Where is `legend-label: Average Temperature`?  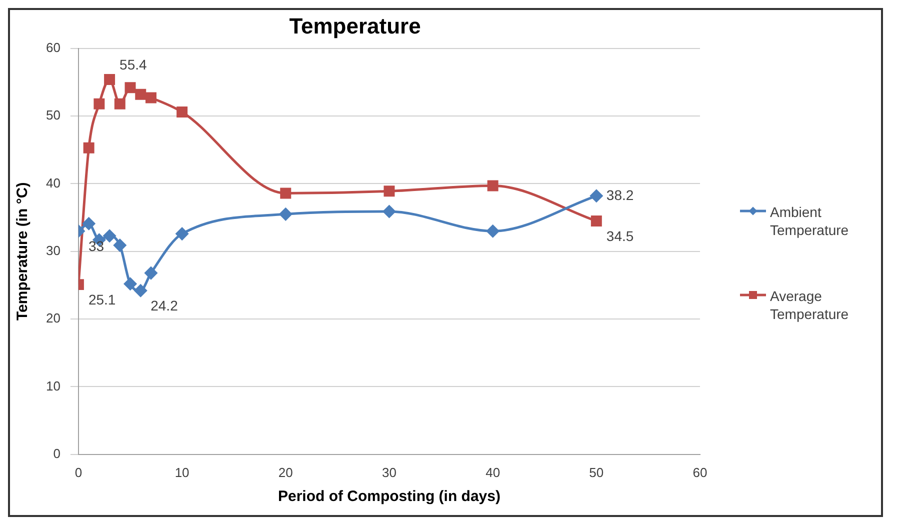 legend-label: Average Temperature is located at coordinates (810, 304).